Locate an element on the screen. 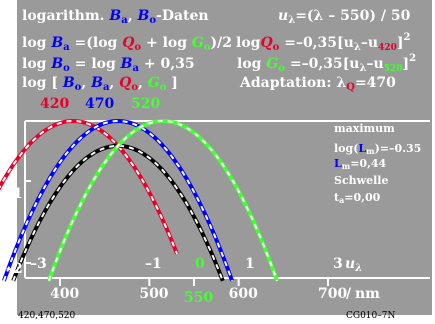  wl-tick-label-600: 600 is located at coordinates (243, 294).